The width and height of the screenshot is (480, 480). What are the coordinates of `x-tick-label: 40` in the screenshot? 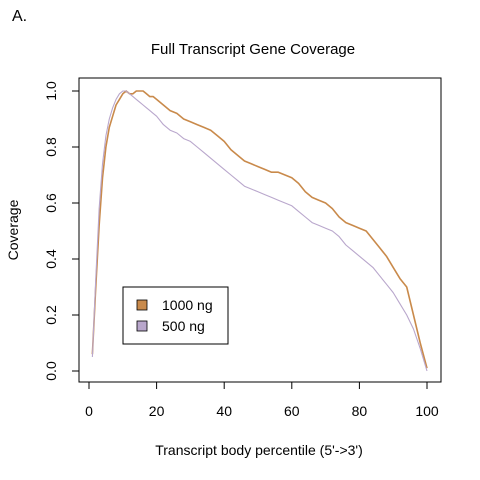 It's located at (224, 411).